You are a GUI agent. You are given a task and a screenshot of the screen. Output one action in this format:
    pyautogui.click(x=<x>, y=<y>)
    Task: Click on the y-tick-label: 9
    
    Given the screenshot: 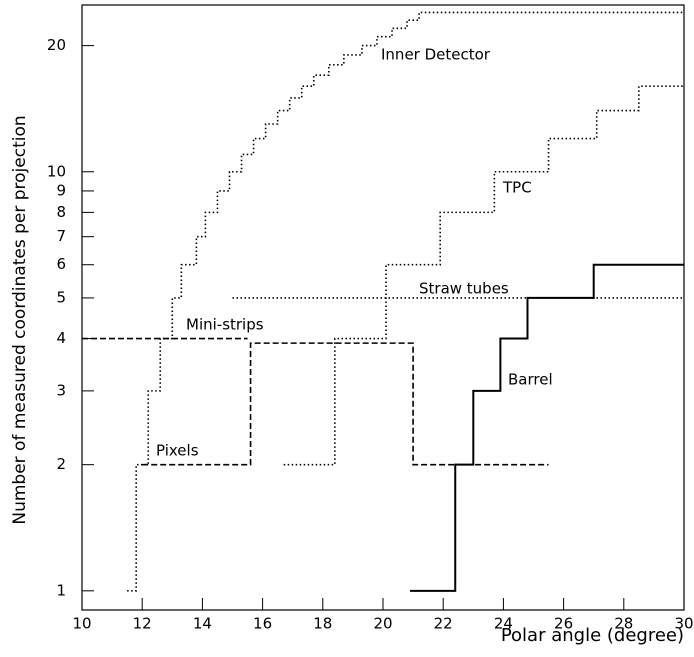 What is the action you would take?
    pyautogui.click(x=61, y=190)
    